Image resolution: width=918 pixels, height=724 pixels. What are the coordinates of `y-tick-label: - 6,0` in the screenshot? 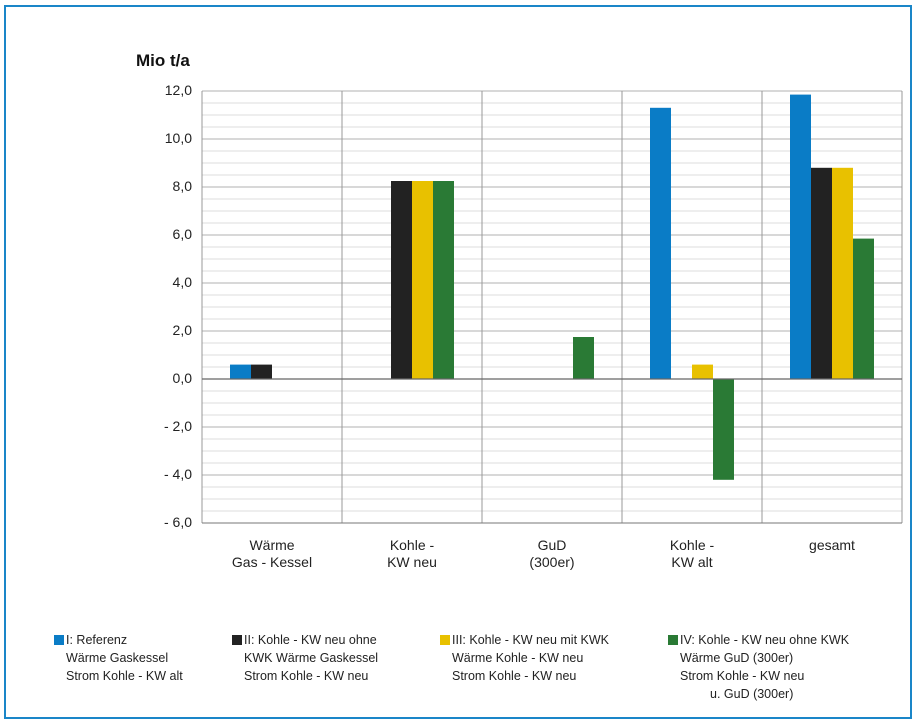 It's located at (177, 522).